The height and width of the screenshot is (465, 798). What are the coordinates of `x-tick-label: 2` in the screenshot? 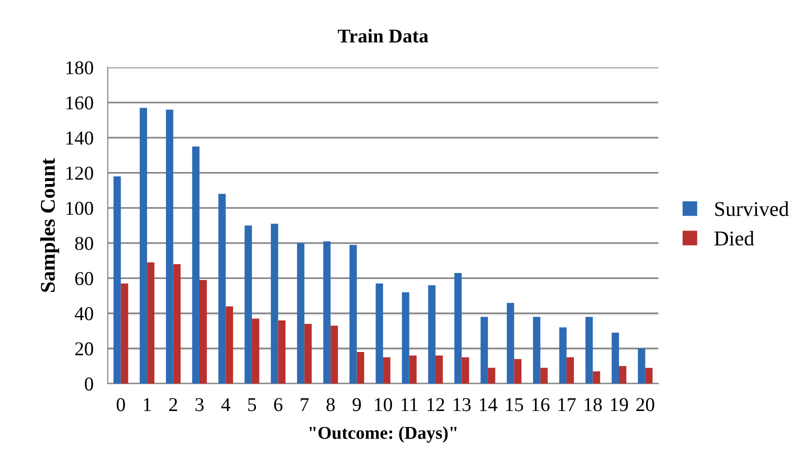 It's located at (173, 405).